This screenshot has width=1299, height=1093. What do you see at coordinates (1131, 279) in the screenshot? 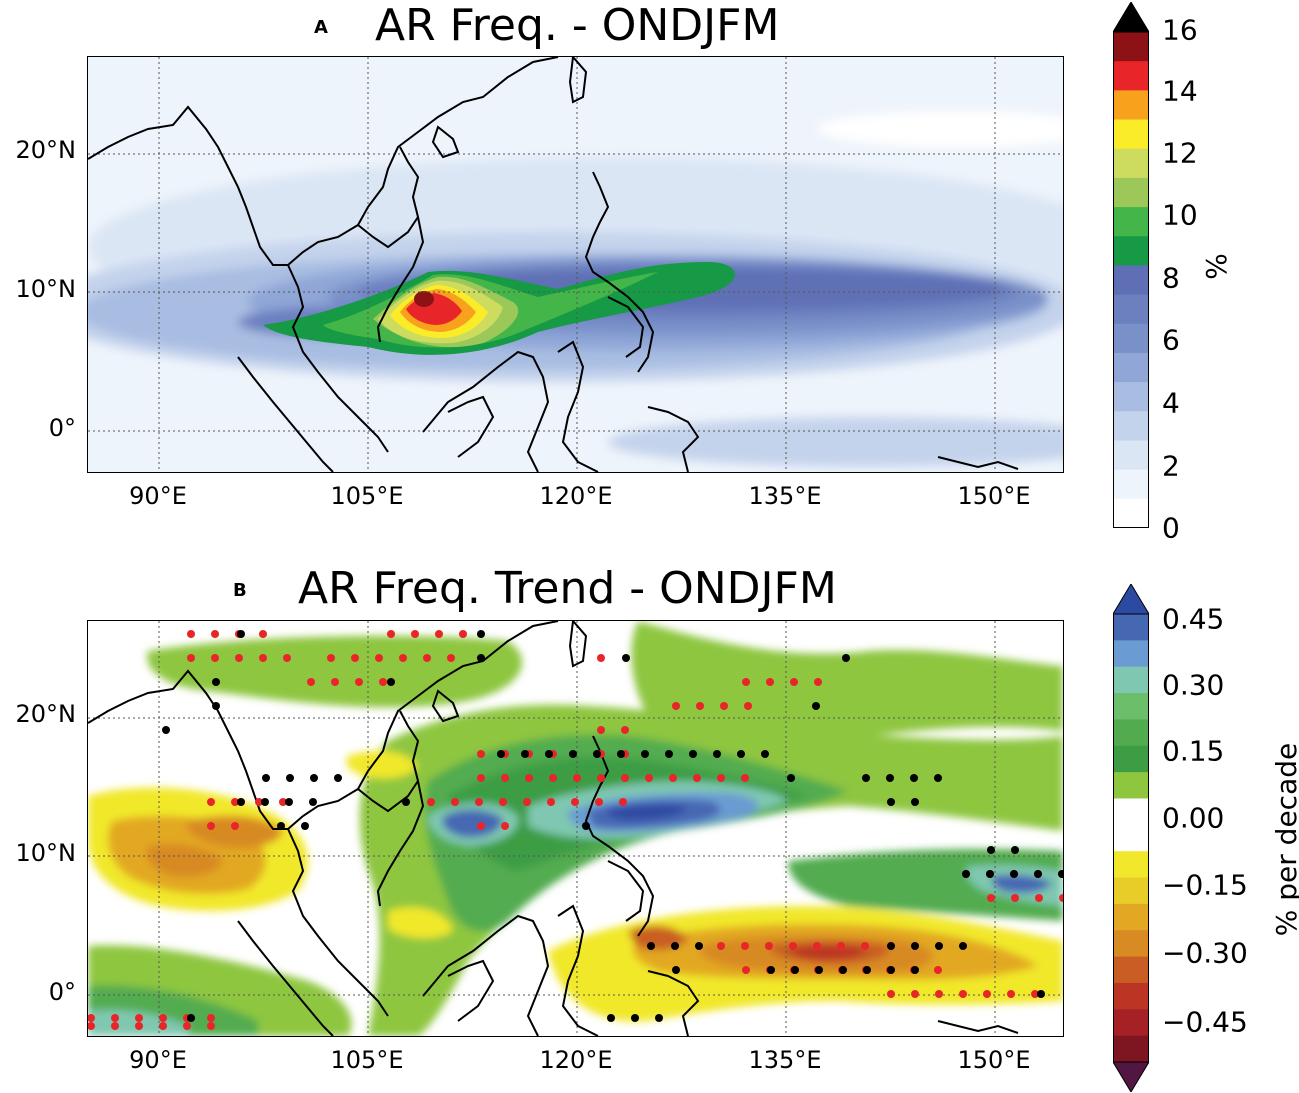
I see `colorbar-a-frame` at bounding box center [1131, 279].